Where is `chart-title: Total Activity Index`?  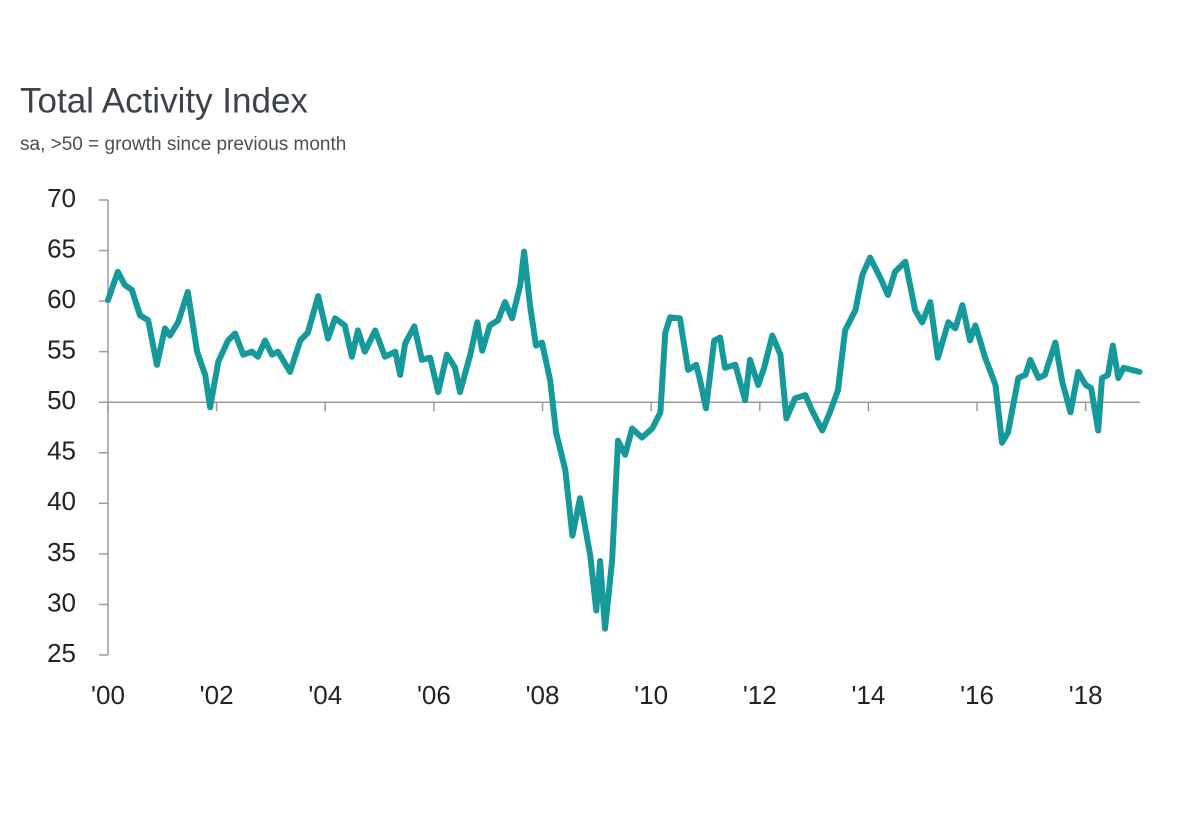 chart-title: Total Activity Index is located at coordinates (164, 100).